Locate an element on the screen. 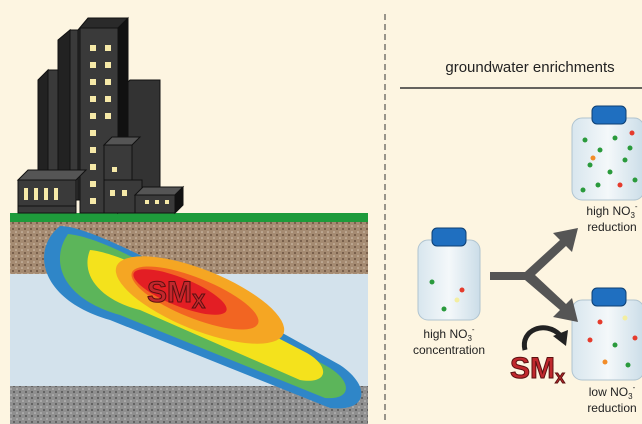 The image size is (642, 424). label-line: concentration is located at coordinates (449, 350).